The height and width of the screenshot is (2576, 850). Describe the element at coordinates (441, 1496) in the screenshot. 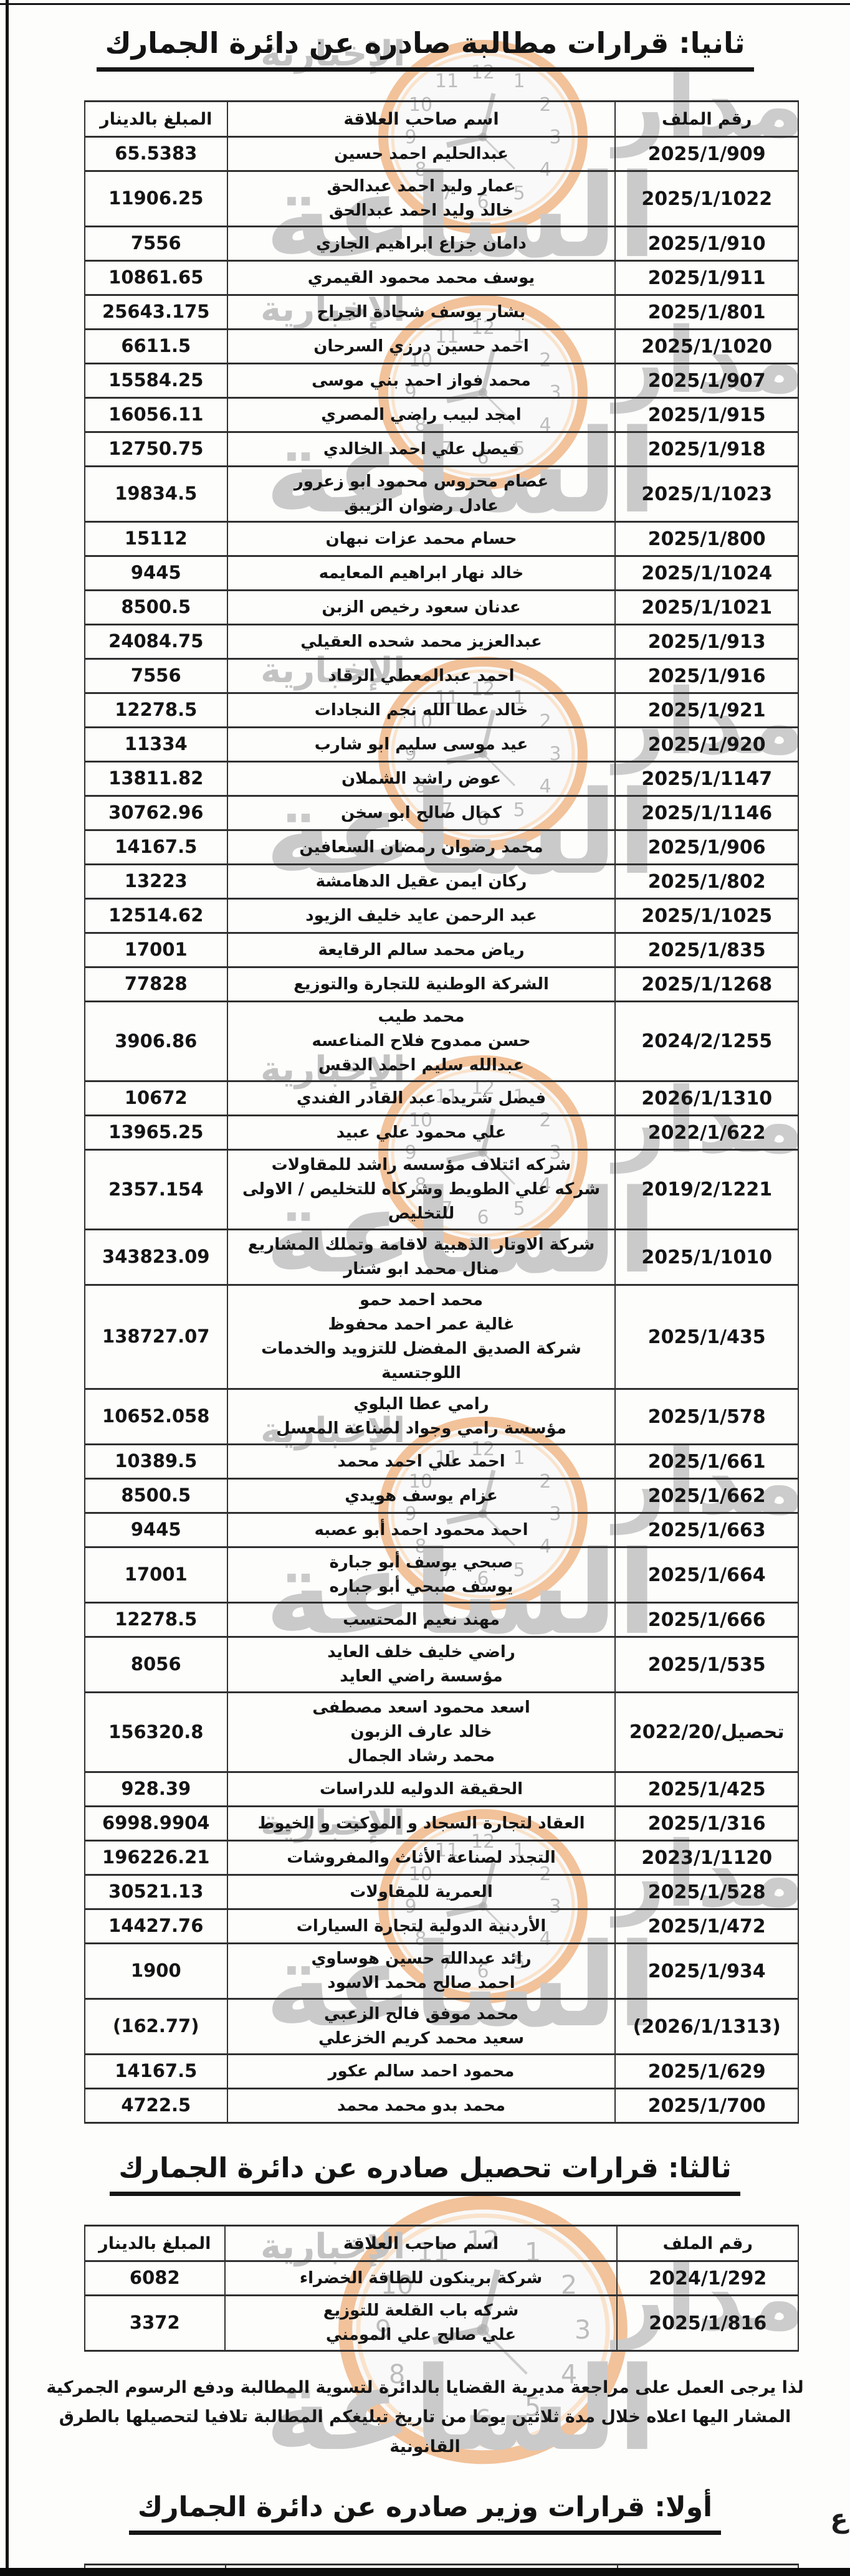

I see `table-row: 2025/1/662 عزام يوسف هويدي 8500.5` at that location.